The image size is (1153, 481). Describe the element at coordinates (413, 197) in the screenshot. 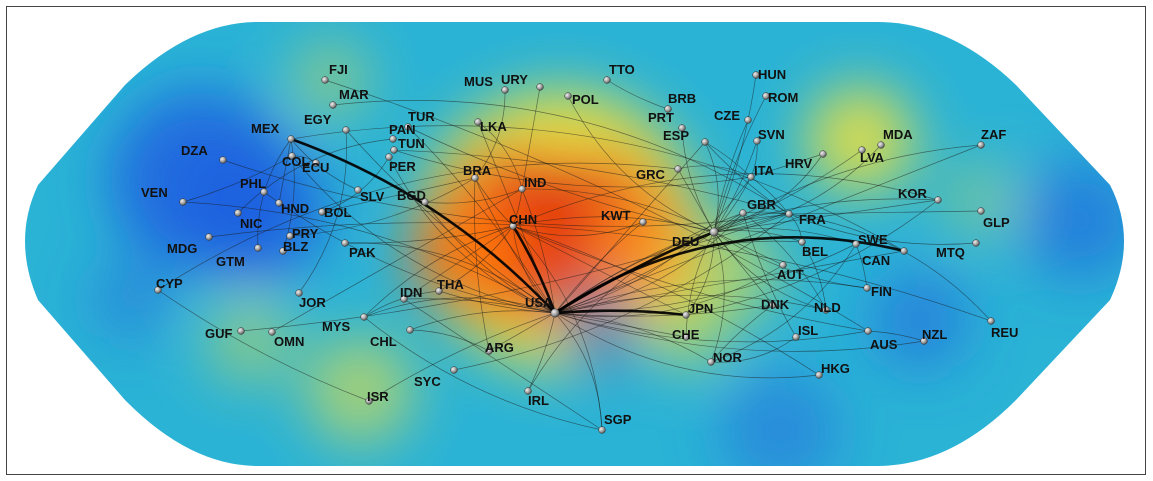

I see `country-node-bgd: BGD` at that location.